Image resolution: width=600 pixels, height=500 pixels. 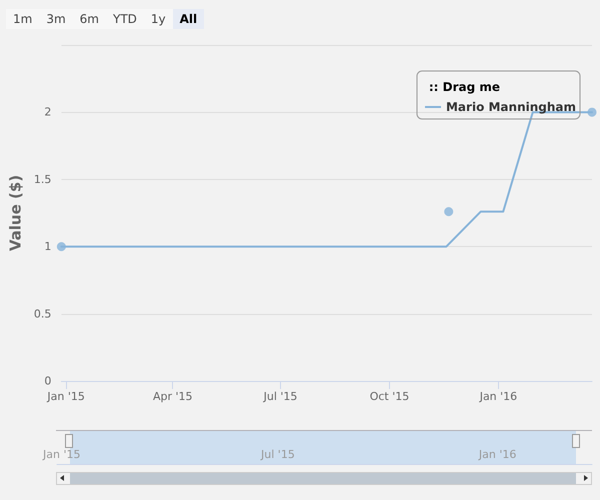 What do you see at coordinates (172, 396) in the screenshot?
I see `x-tick-label: Apr '15` at bounding box center [172, 396].